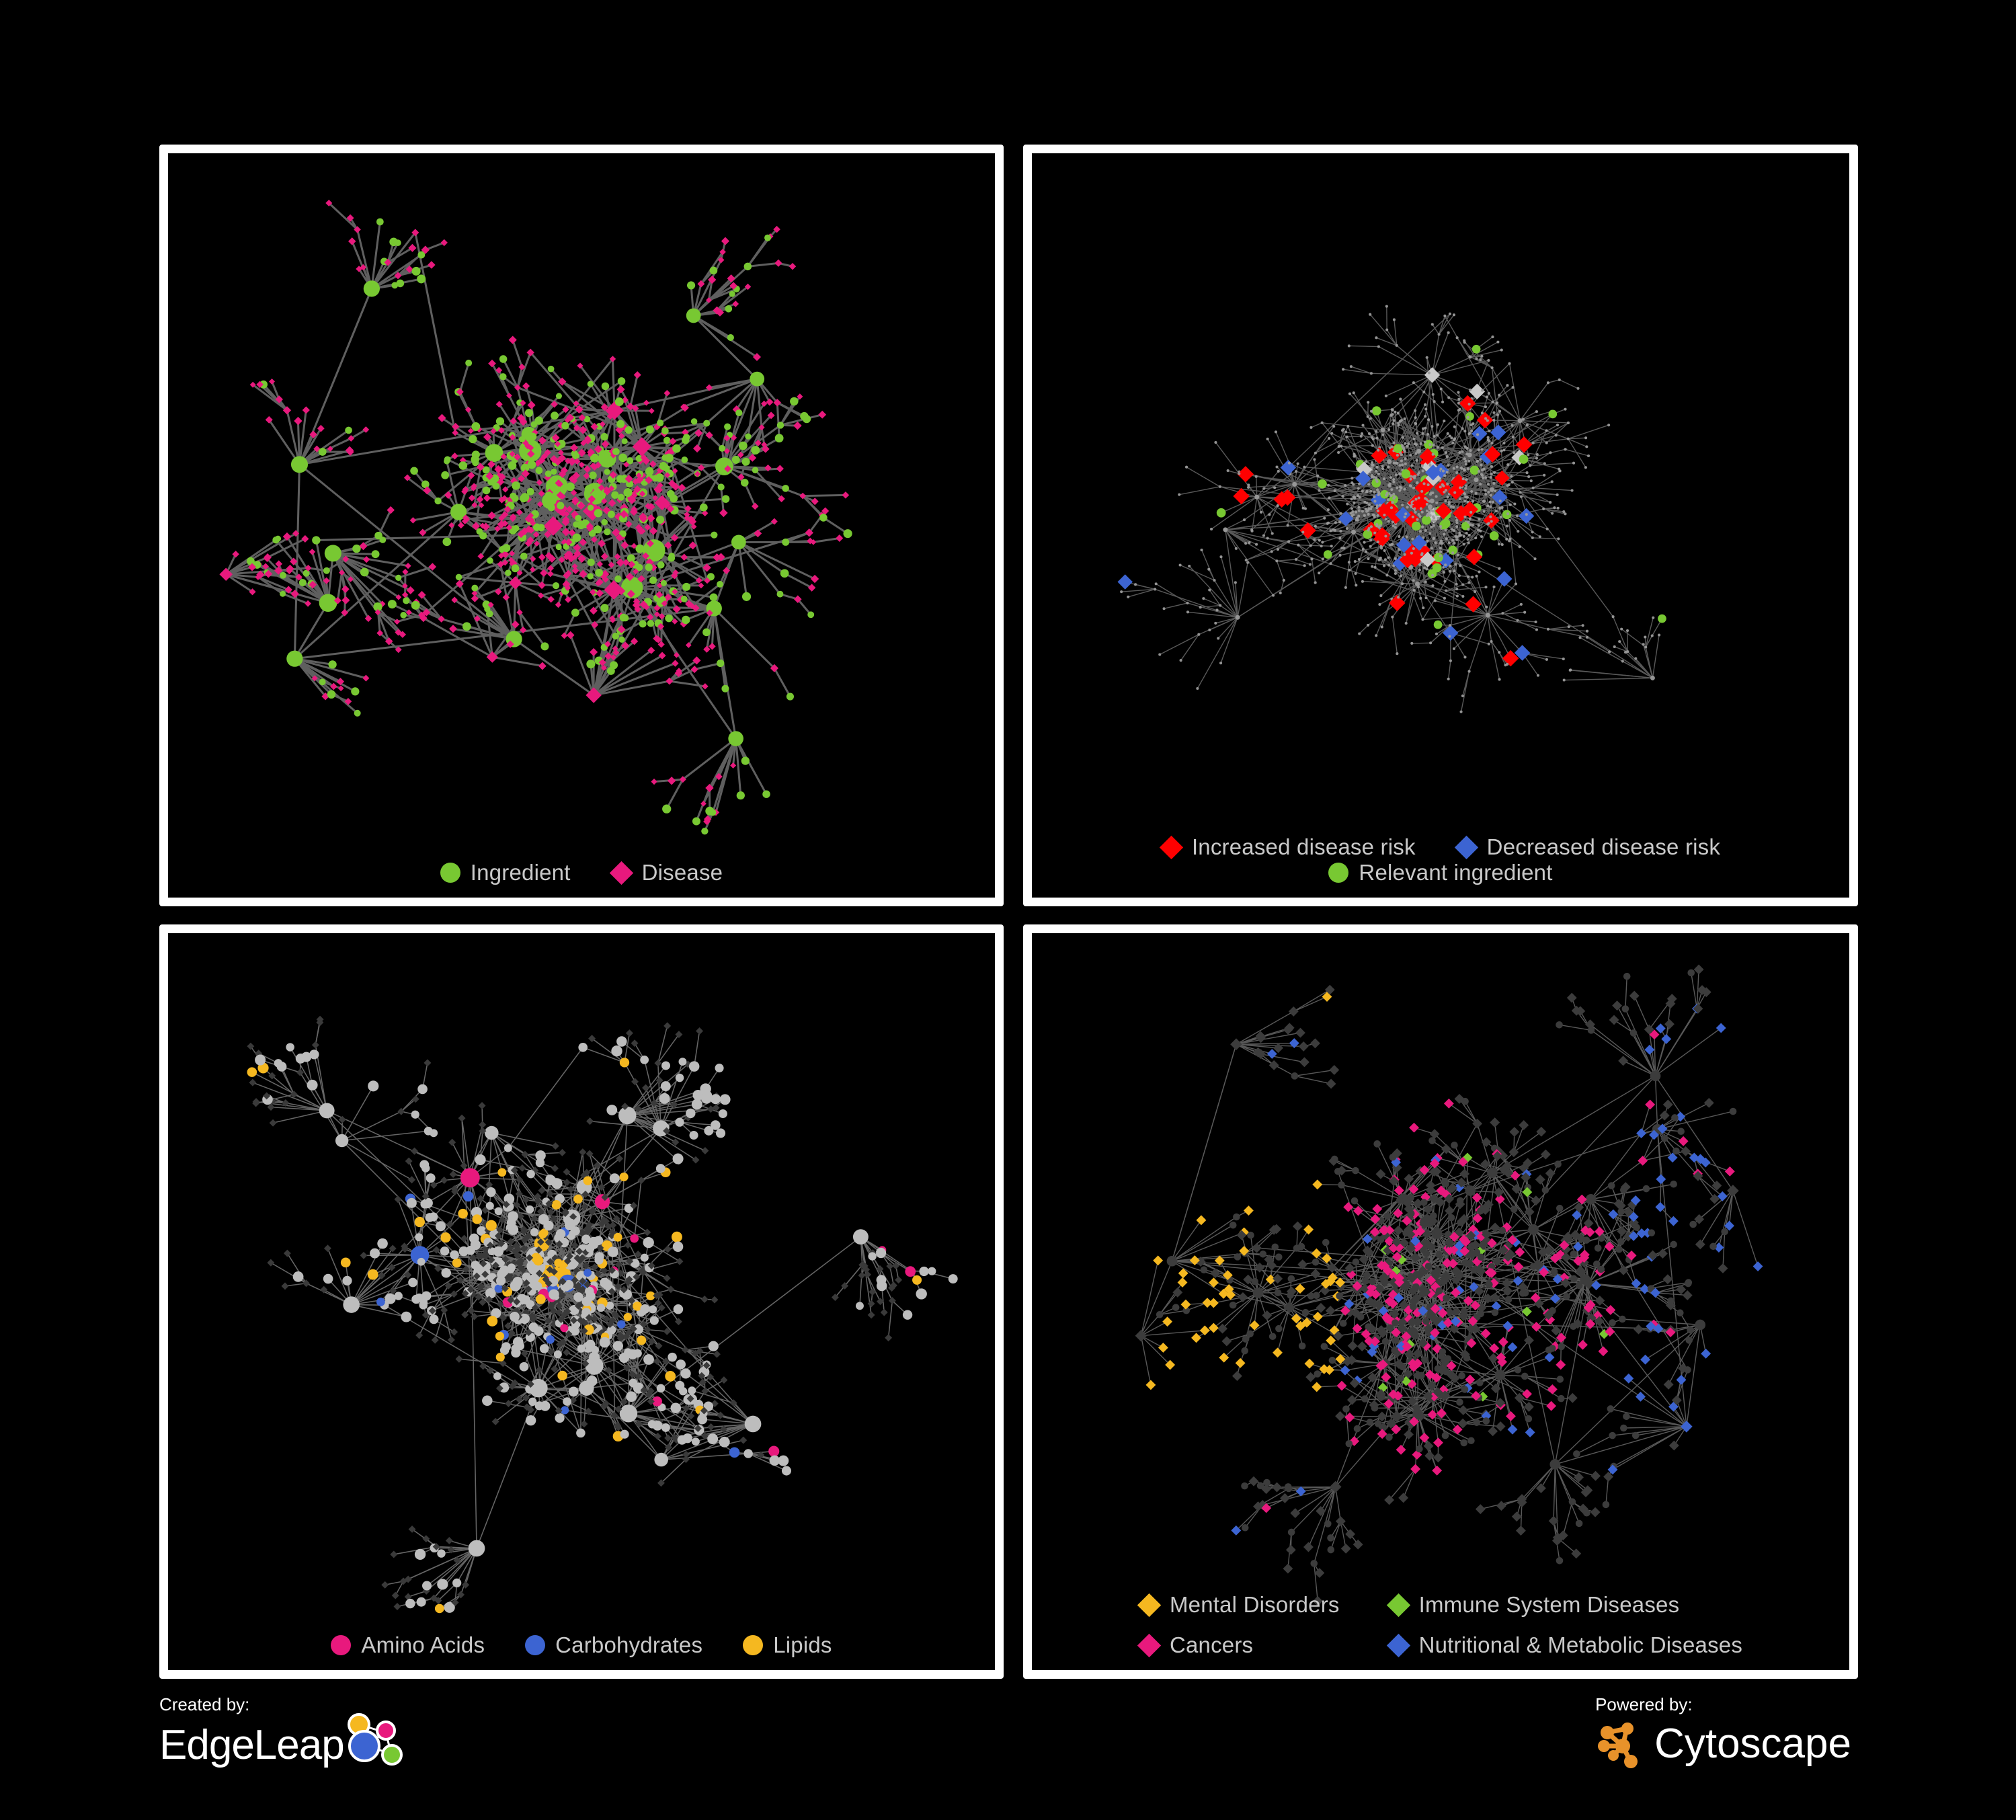 The width and height of the screenshot is (2016, 1820). What do you see at coordinates (204, 1704) in the screenshot?
I see `created-by-kicker: Created by:` at bounding box center [204, 1704].